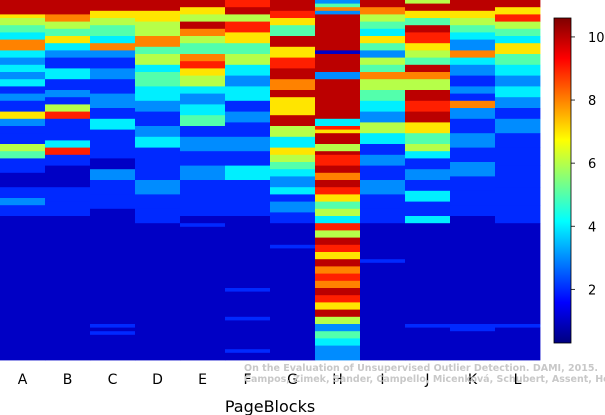 This screenshot has height=415, width=605. Describe the element at coordinates (592, 227) in the screenshot. I see `colorbar-tick-label-4: 4` at that location.